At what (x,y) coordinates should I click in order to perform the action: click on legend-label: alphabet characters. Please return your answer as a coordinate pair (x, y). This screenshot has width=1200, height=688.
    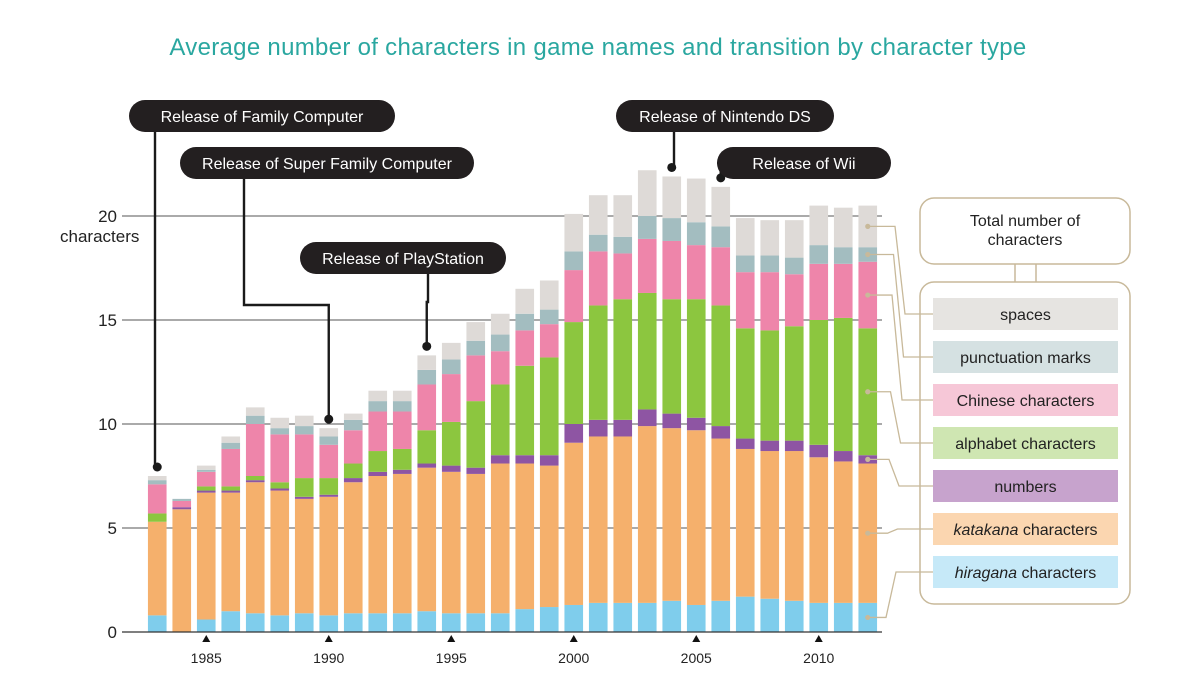
    Looking at the image, I should click on (1025, 444).